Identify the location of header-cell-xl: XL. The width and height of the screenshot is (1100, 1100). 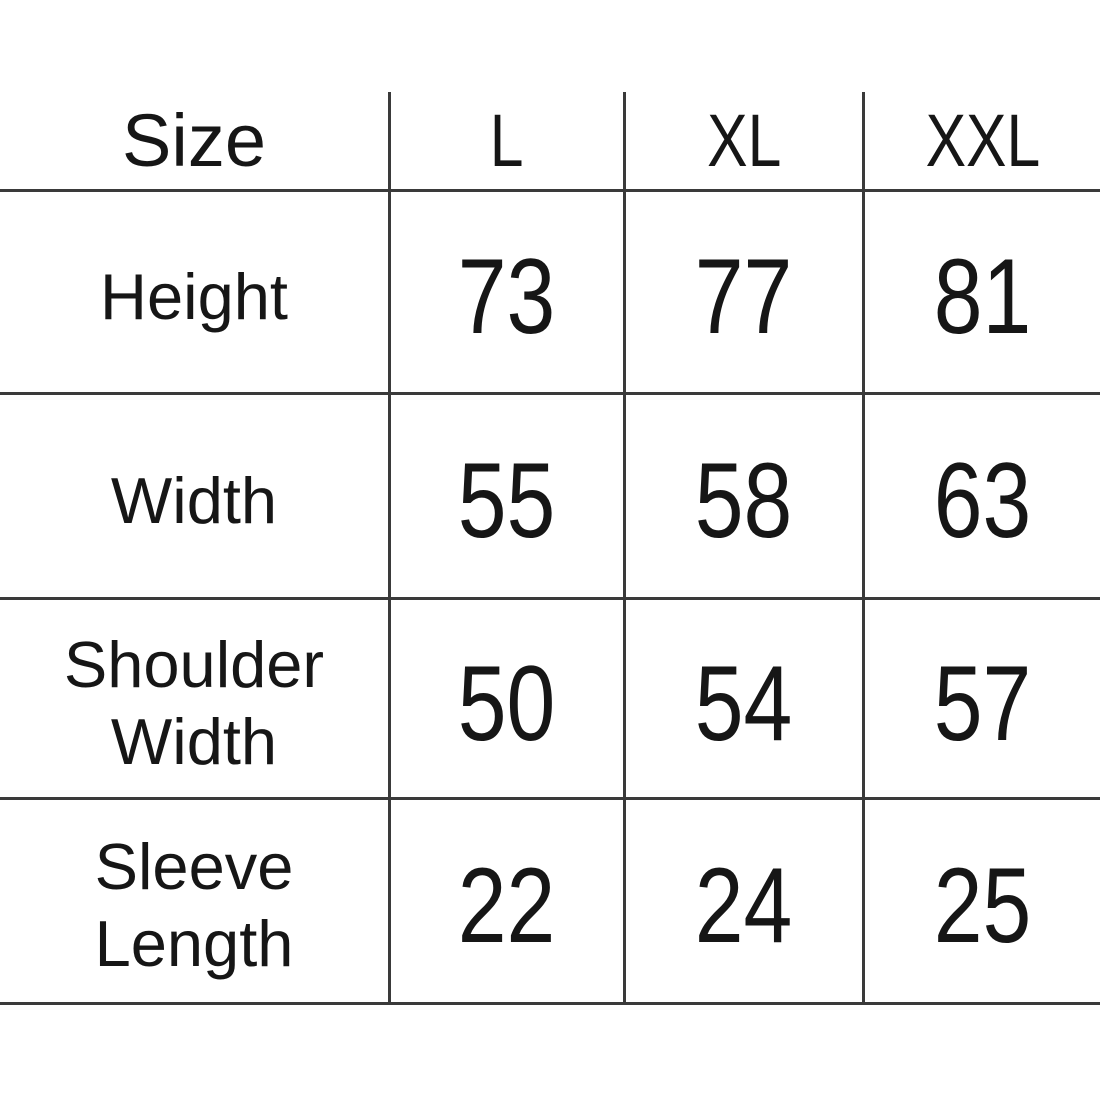
(742, 142).